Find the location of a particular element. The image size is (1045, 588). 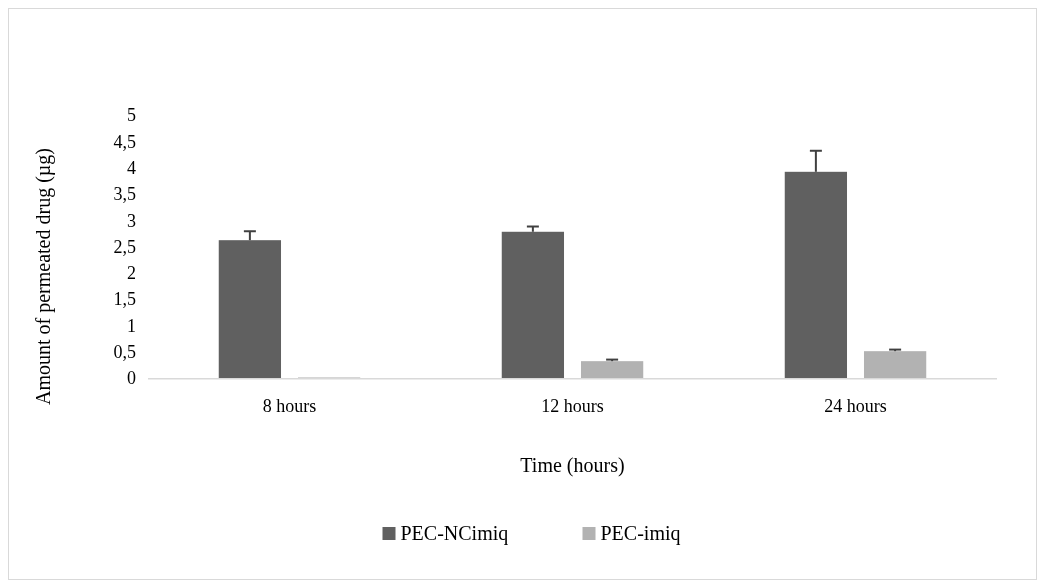

y-tick-label: 0 is located at coordinates (131, 378).